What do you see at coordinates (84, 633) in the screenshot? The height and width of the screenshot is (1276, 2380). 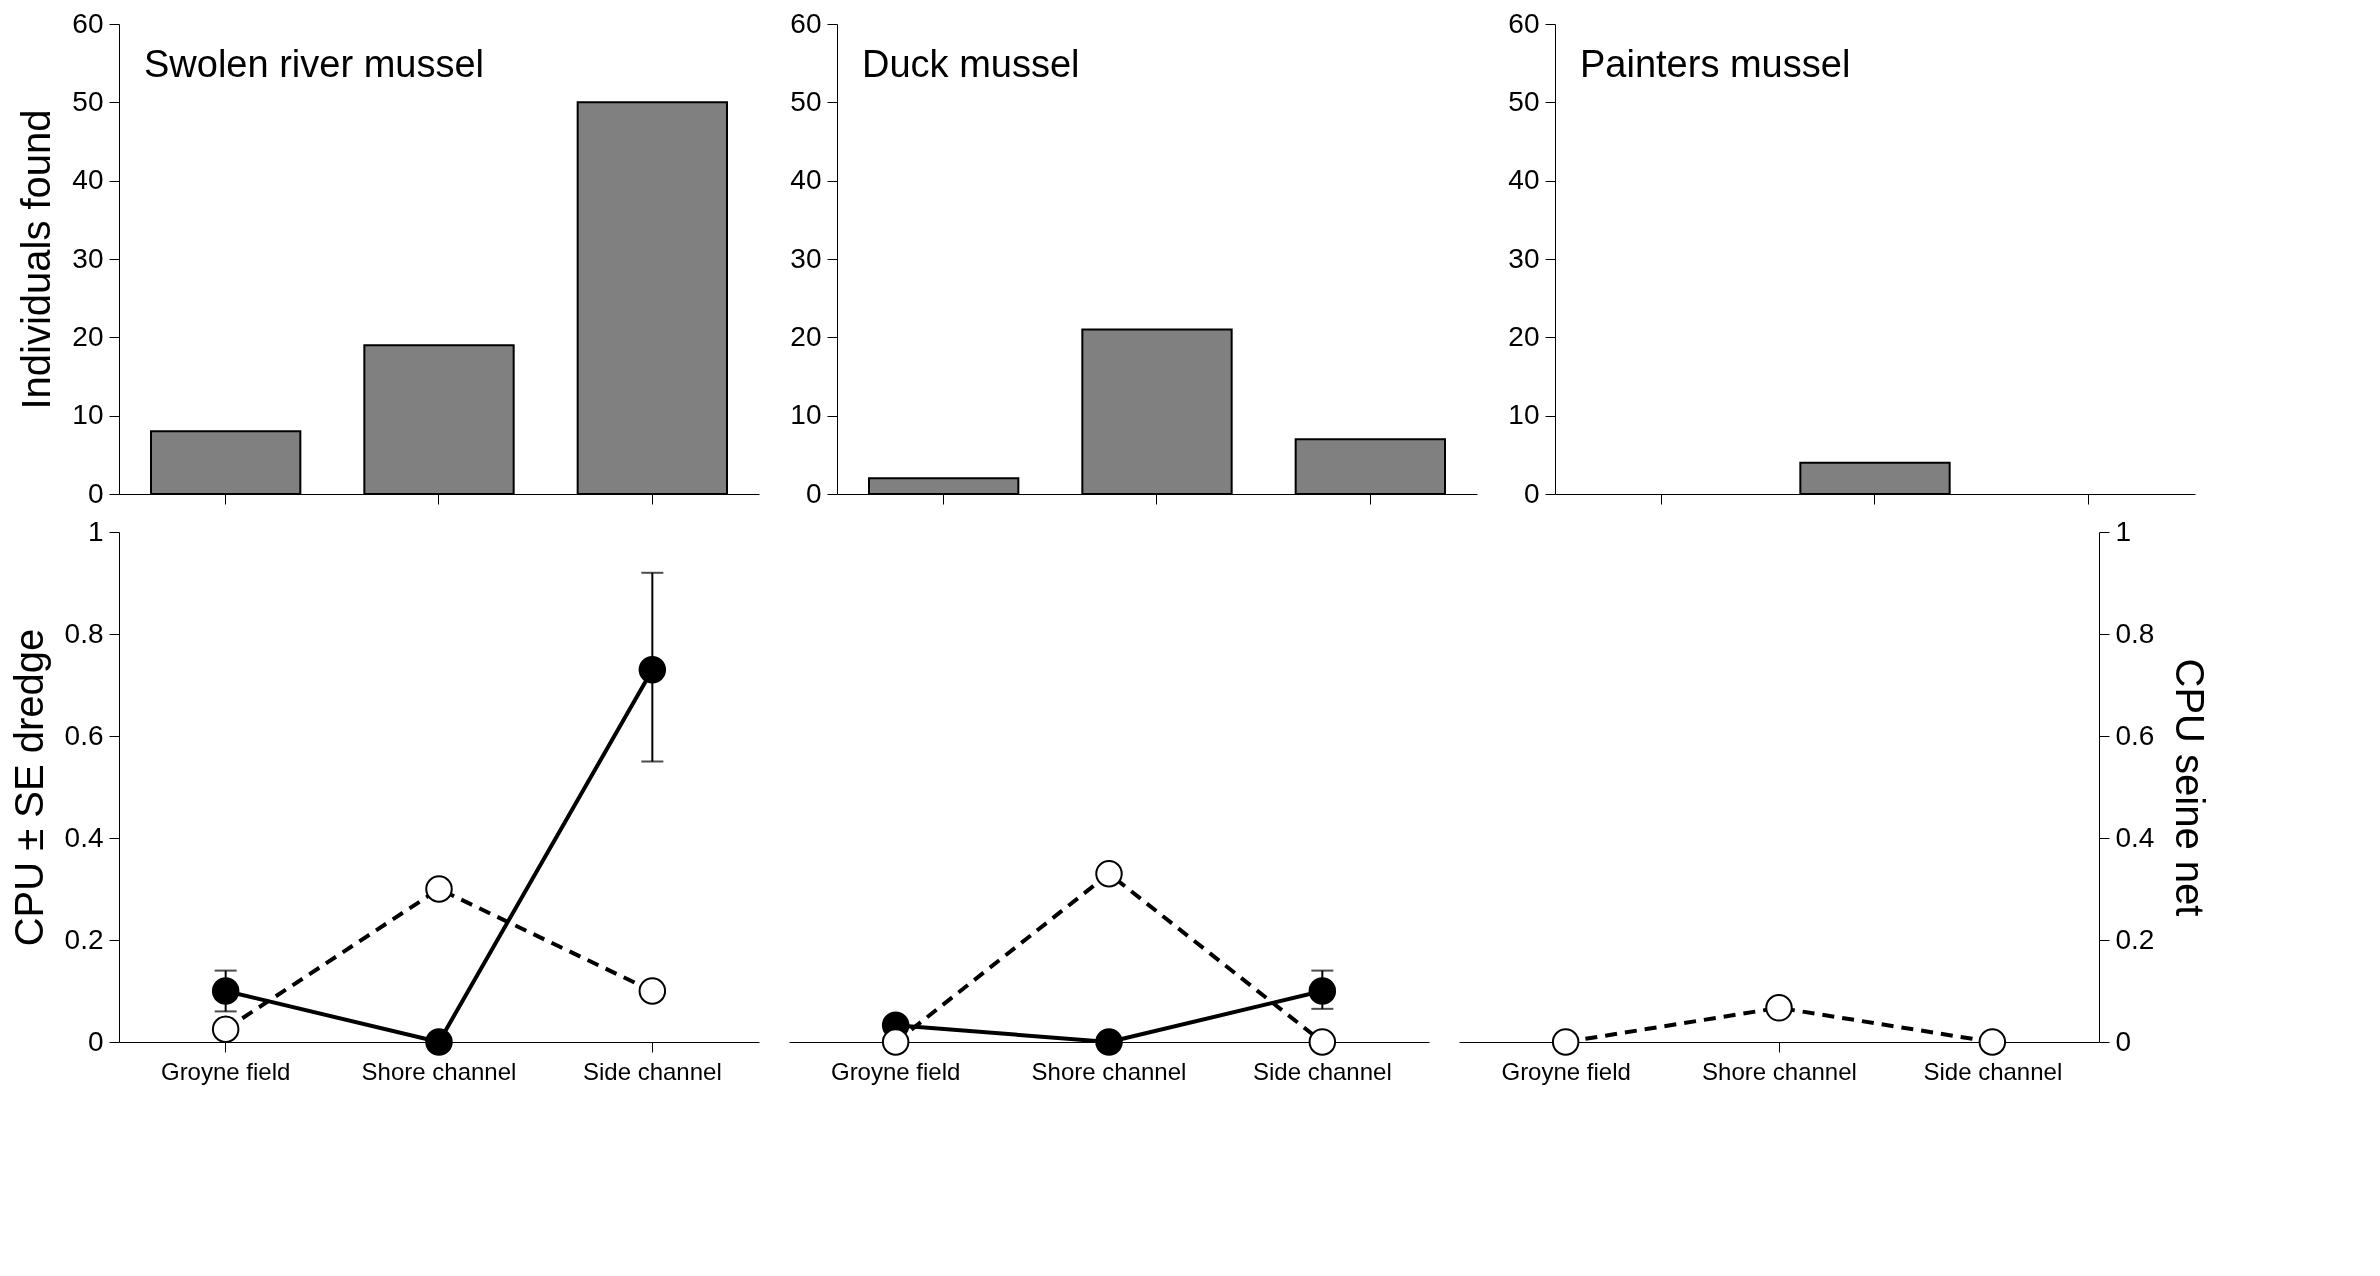 I see `y-tick-label: 0.8` at bounding box center [84, 633].